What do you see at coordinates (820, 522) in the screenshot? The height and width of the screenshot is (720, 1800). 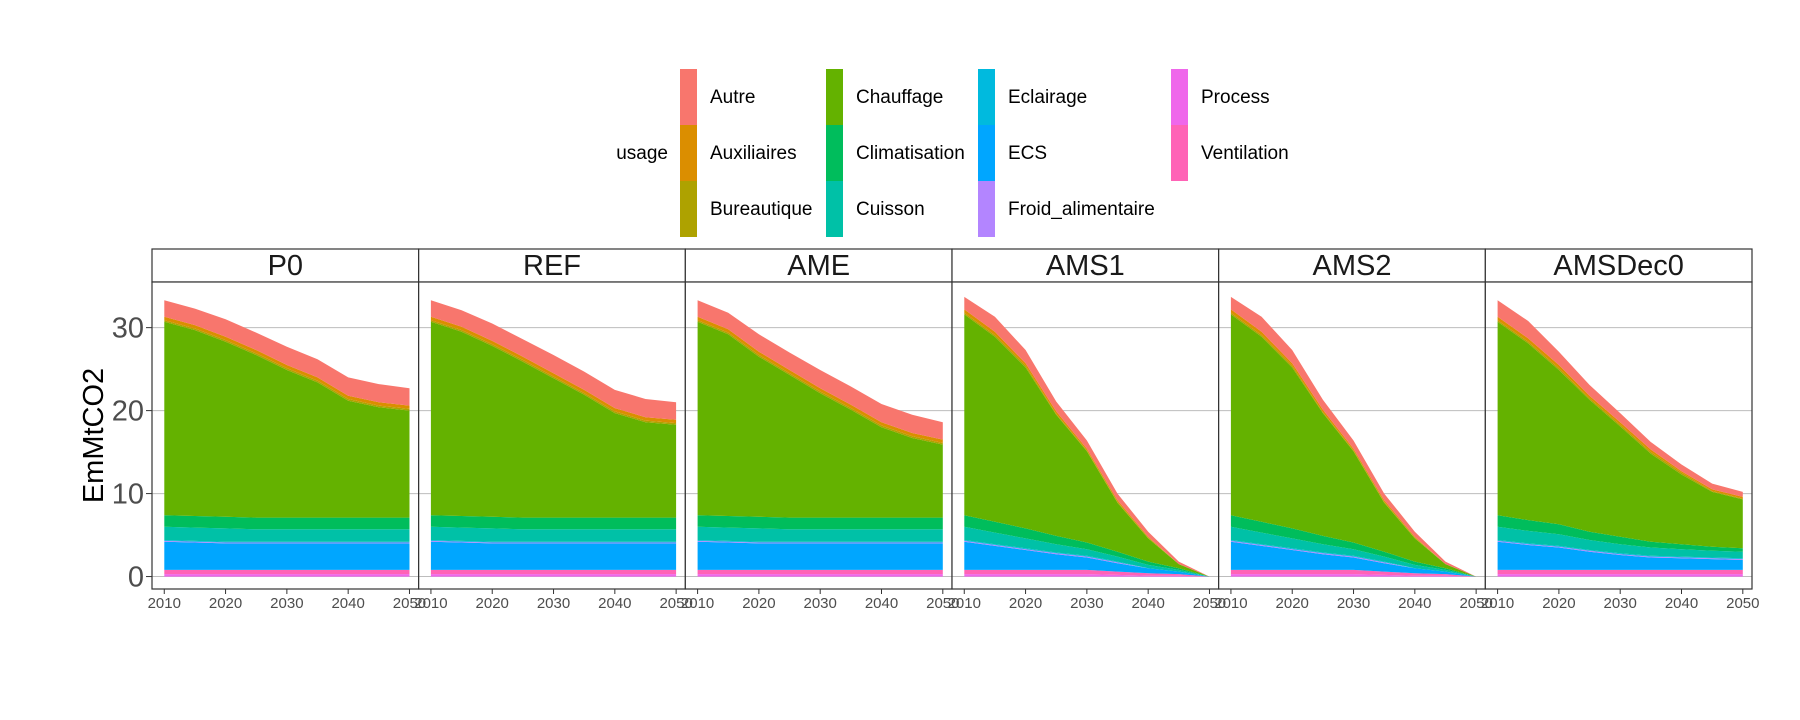 I see `area-ame-climatisation` at bounding box center [820, 522].